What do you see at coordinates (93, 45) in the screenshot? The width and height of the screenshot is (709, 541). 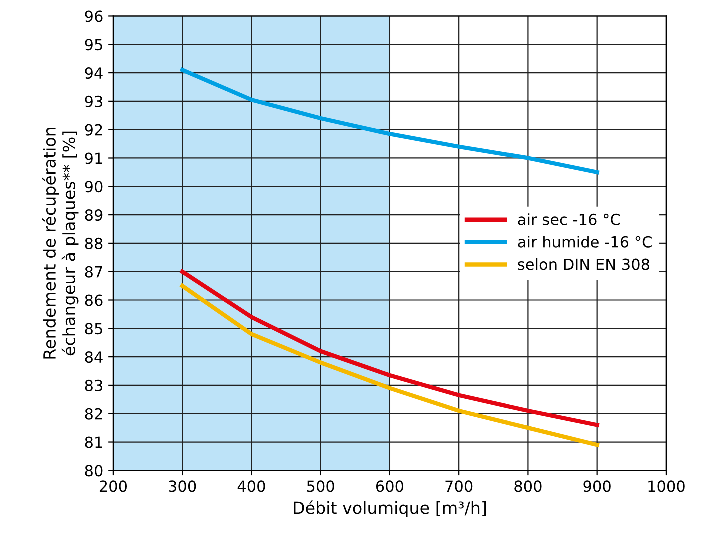 I see `y-tick-label: 95` at bounding box center [93, 45].